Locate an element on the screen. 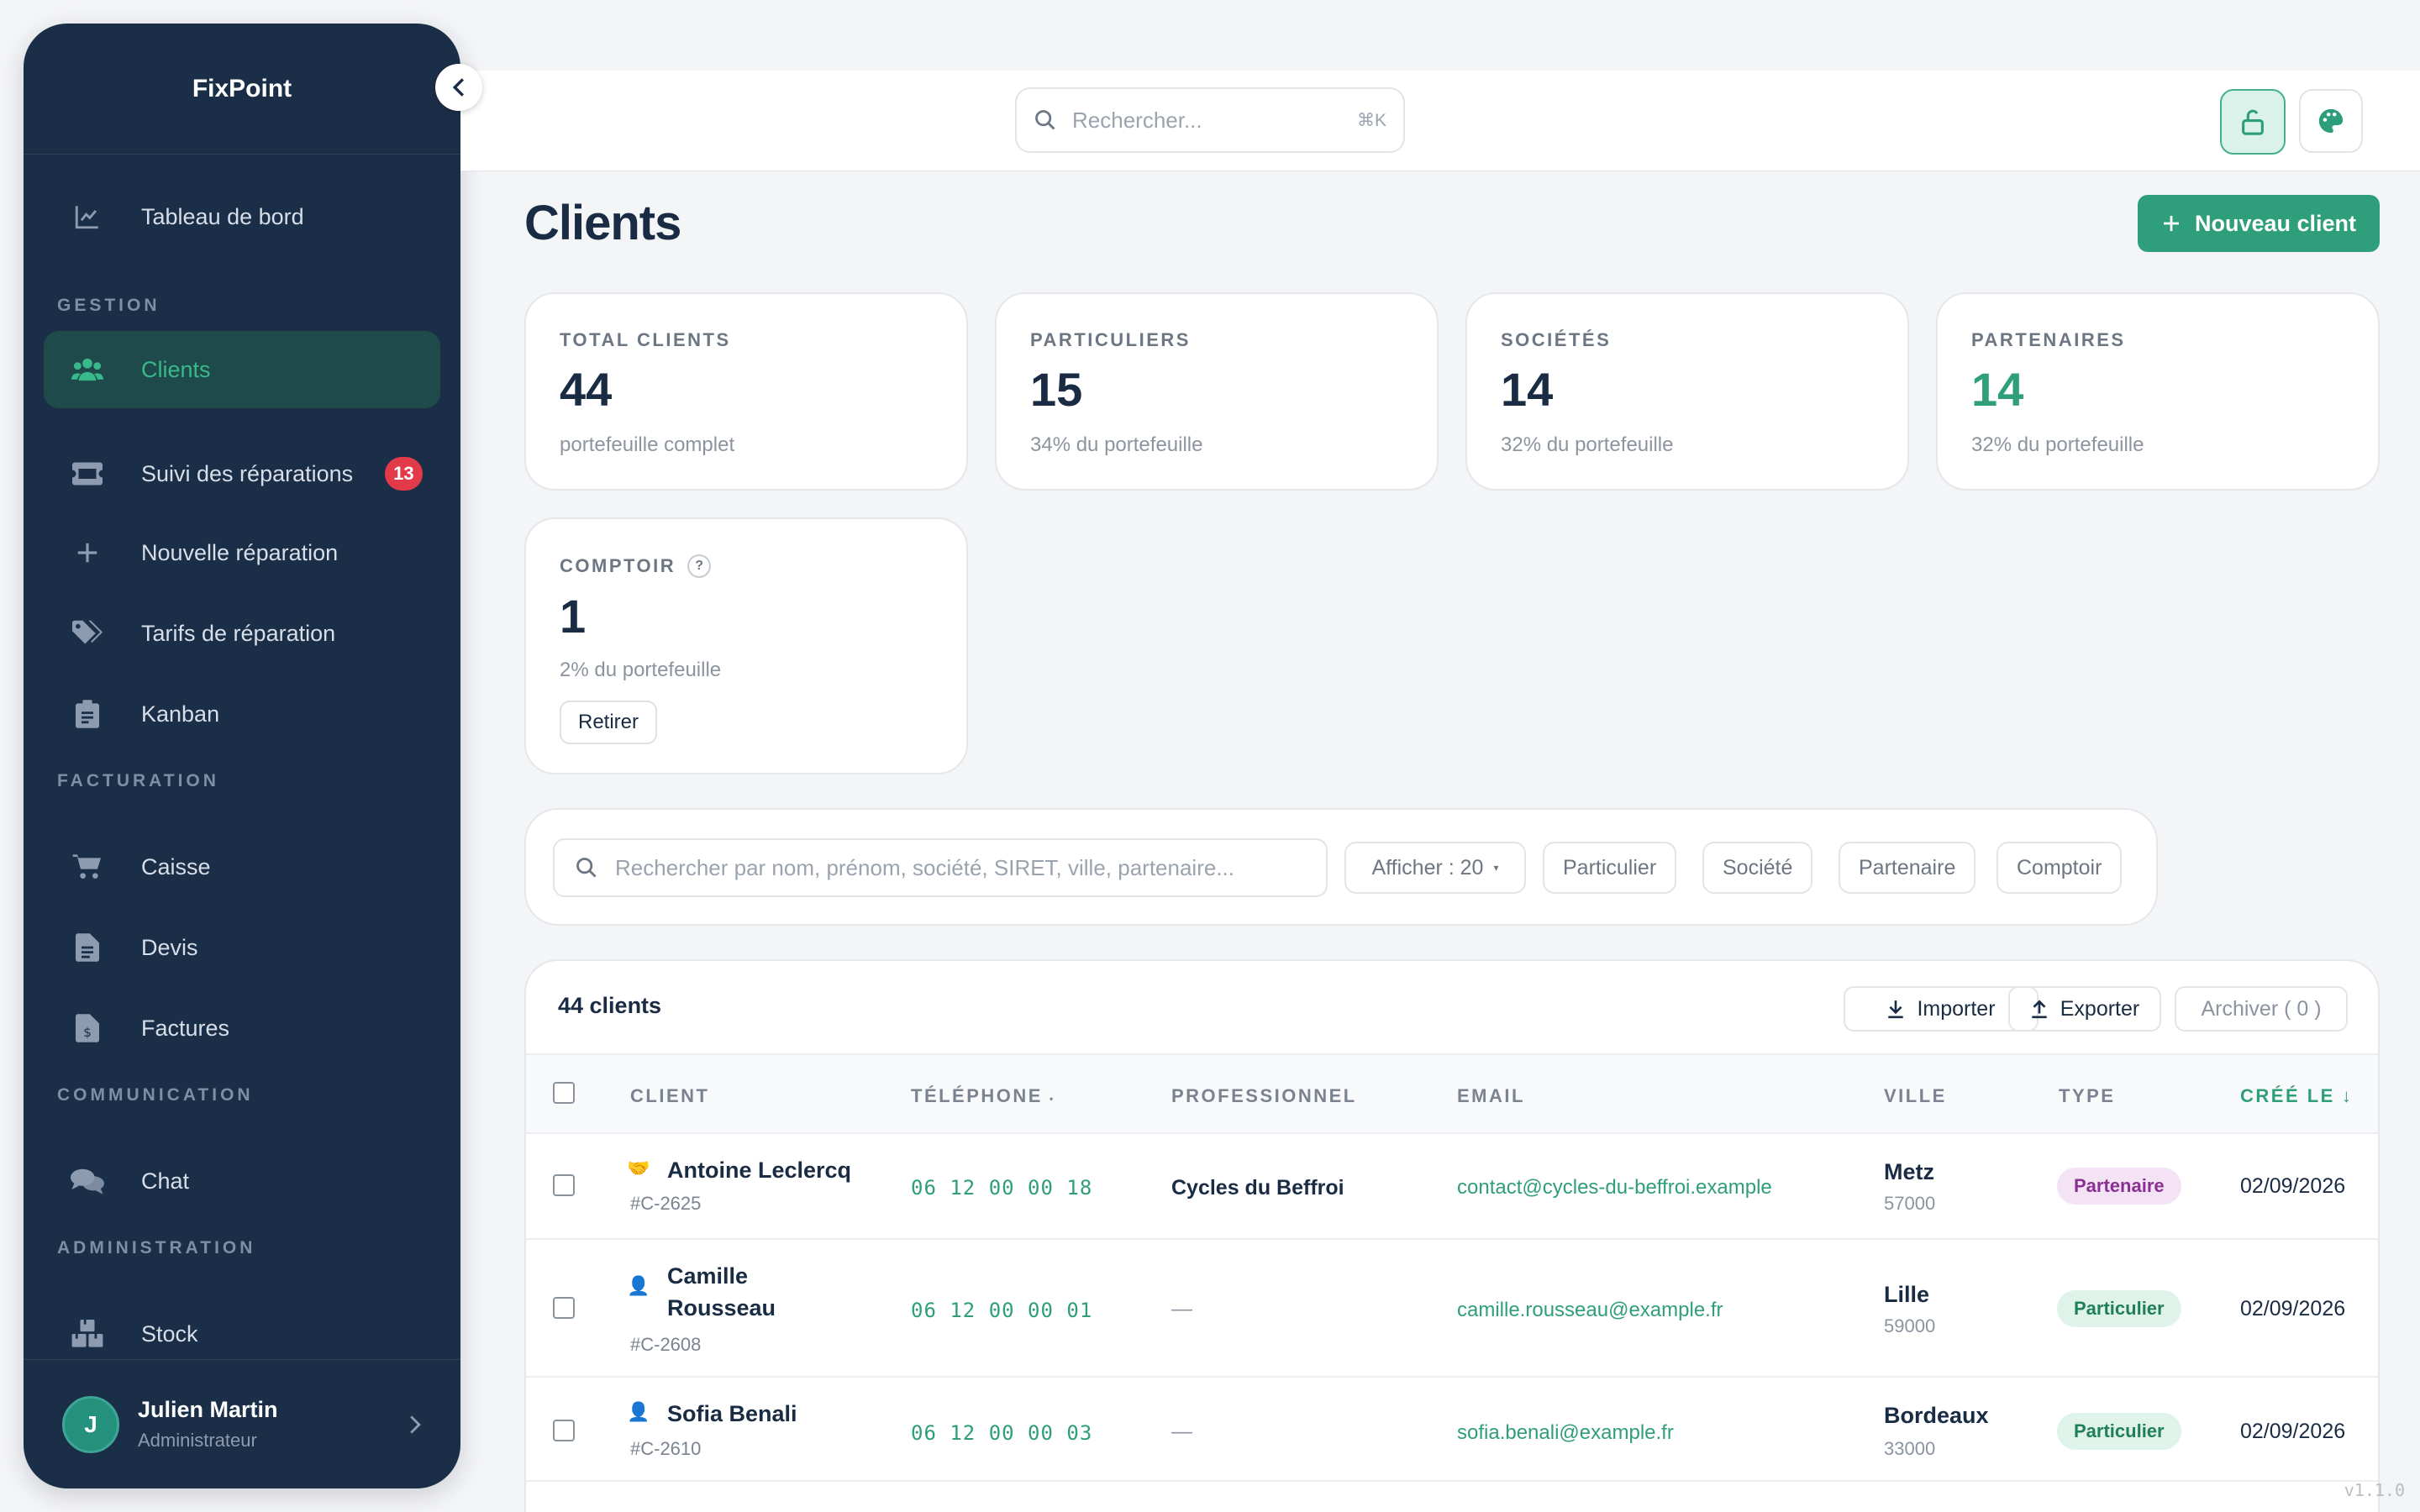  archive-button: Archiver ( 0 ) is located at coordinates (2262, 1009).